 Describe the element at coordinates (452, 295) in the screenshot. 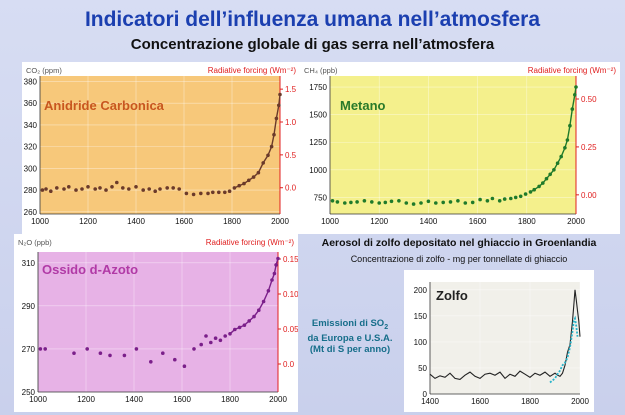

I see `sulfur-gas-title: Zolfo` at that location.